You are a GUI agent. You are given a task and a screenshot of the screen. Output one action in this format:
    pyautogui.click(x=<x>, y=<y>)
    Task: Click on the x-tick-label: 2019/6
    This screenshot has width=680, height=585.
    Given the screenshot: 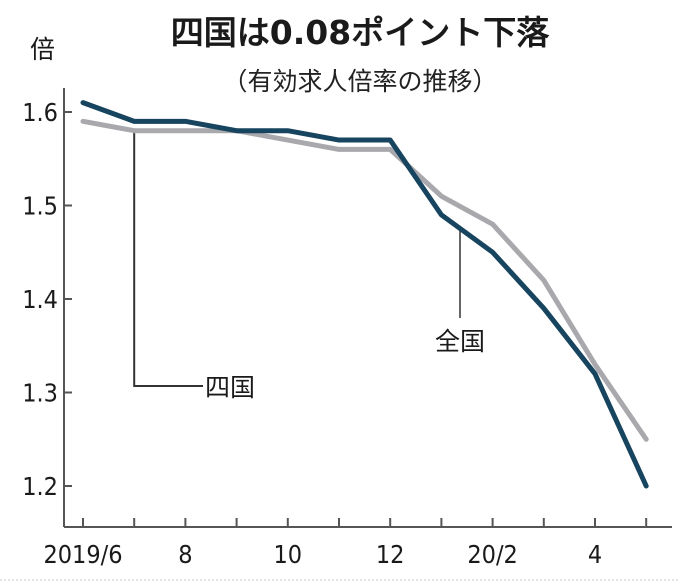 What is the action you would take?
    pyautogui.click(x=82, y=554)
    